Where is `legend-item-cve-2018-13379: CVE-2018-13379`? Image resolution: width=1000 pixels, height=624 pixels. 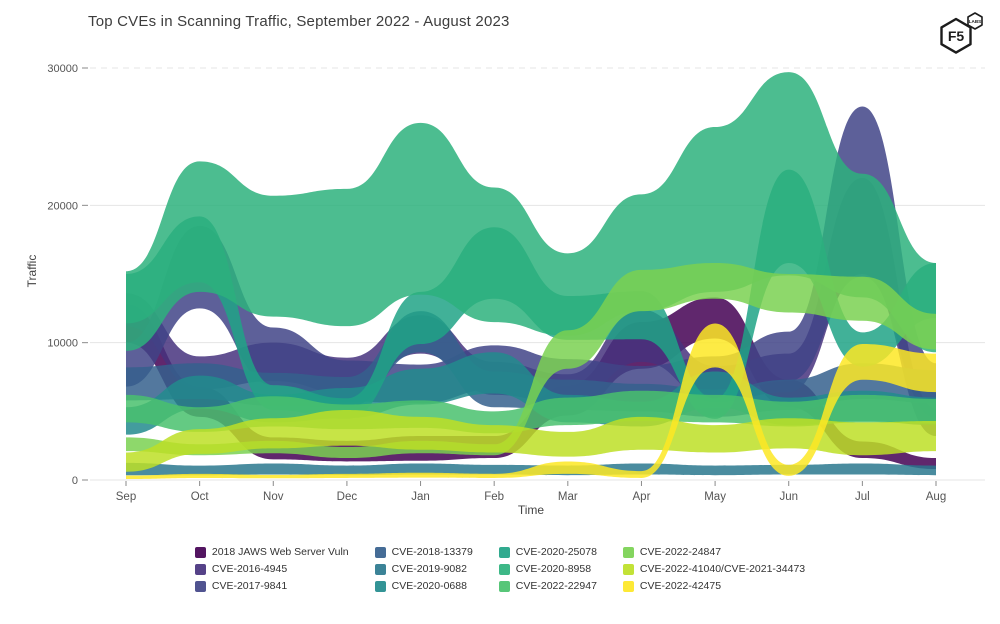
legend-item-cve-2018-13379: CVE-2018-13379 is located at coordinates (423, 552).